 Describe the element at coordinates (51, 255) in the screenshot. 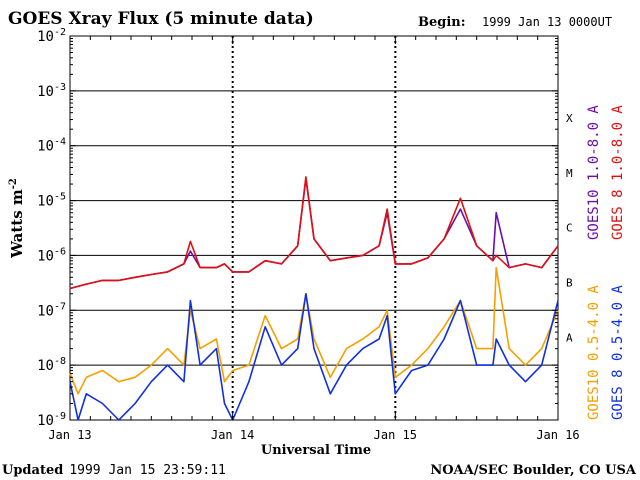

I see `y-tick-label: 10⁻⁶` at that location.